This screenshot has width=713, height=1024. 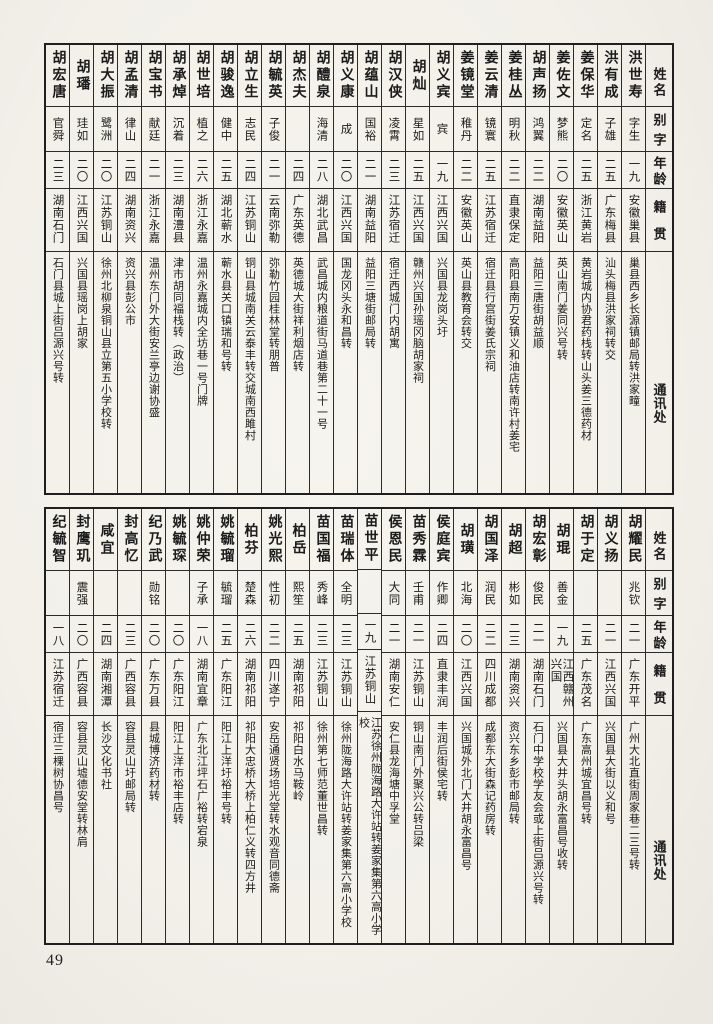 I want to click on courtesy-name-cell: 鸿翼, so click(x=537, y=129).